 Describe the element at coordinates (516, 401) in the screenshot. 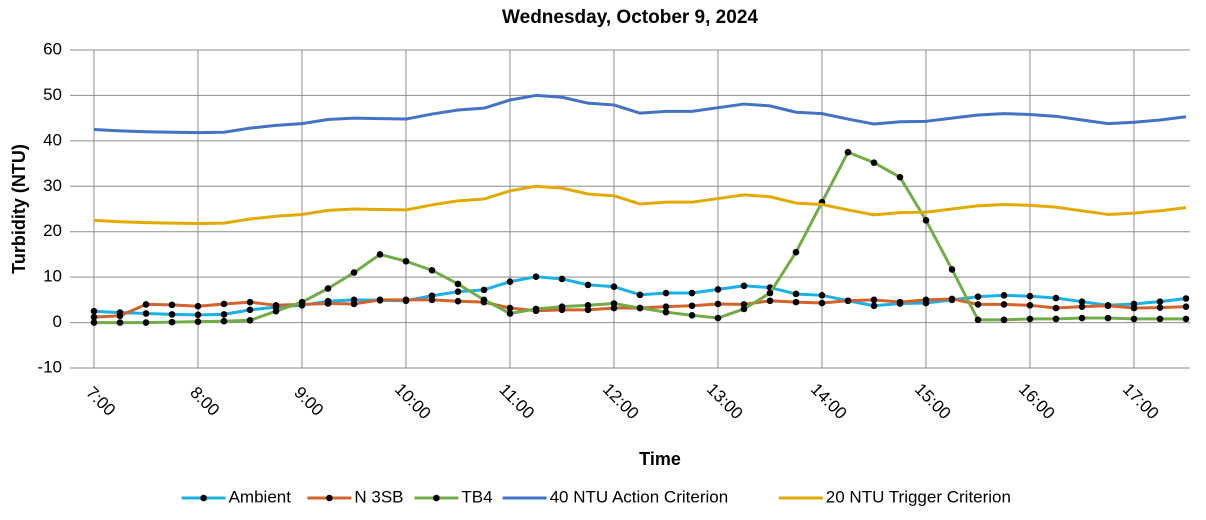

I see `x-tick-label: 11:00` at that location.